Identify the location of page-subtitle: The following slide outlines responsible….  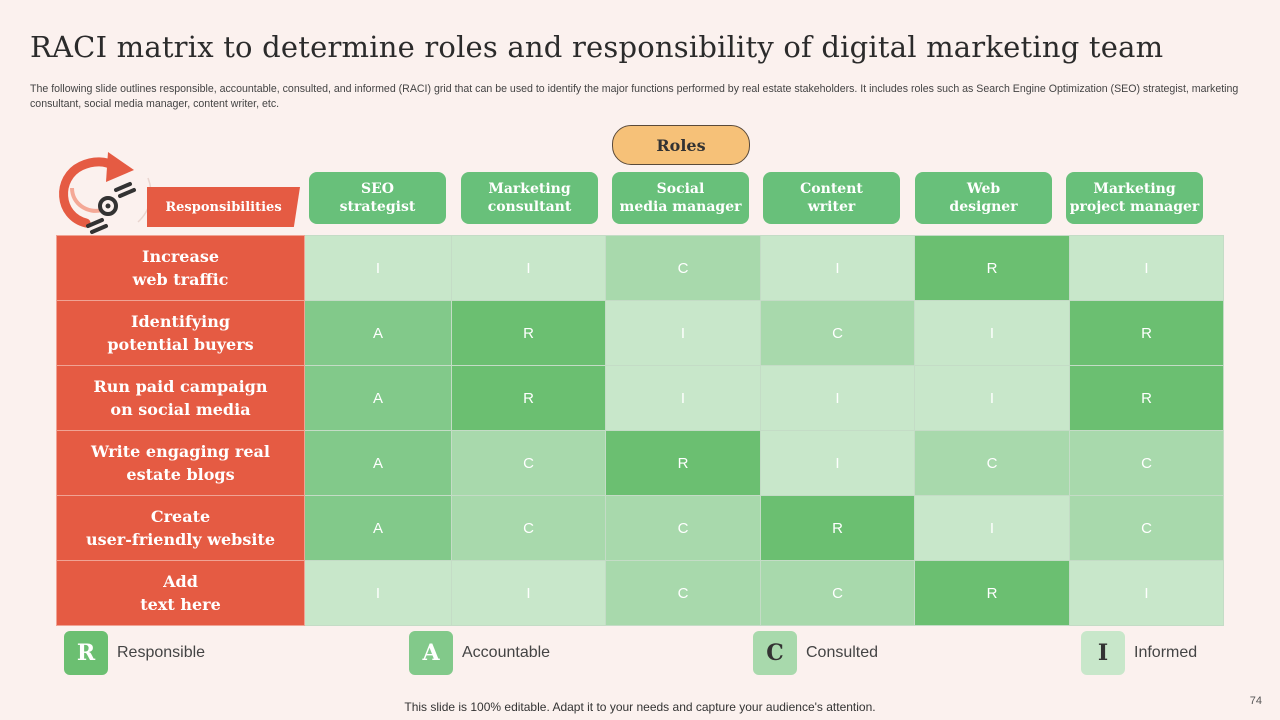
(634, 96).